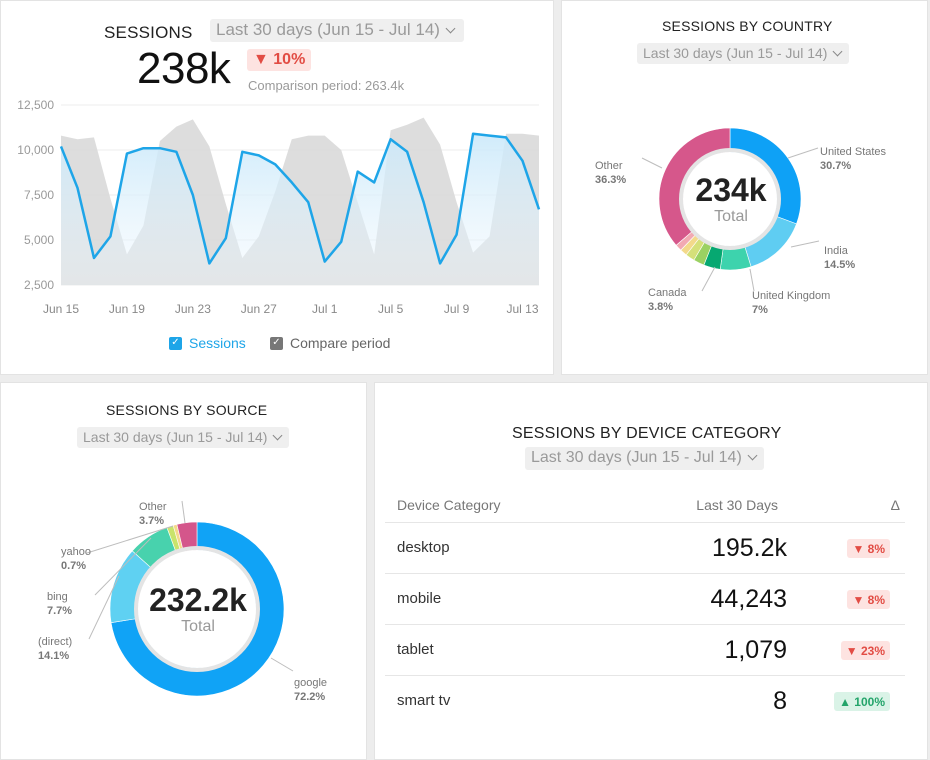  I want to click on source-total-label: Total, so click(198, 626).